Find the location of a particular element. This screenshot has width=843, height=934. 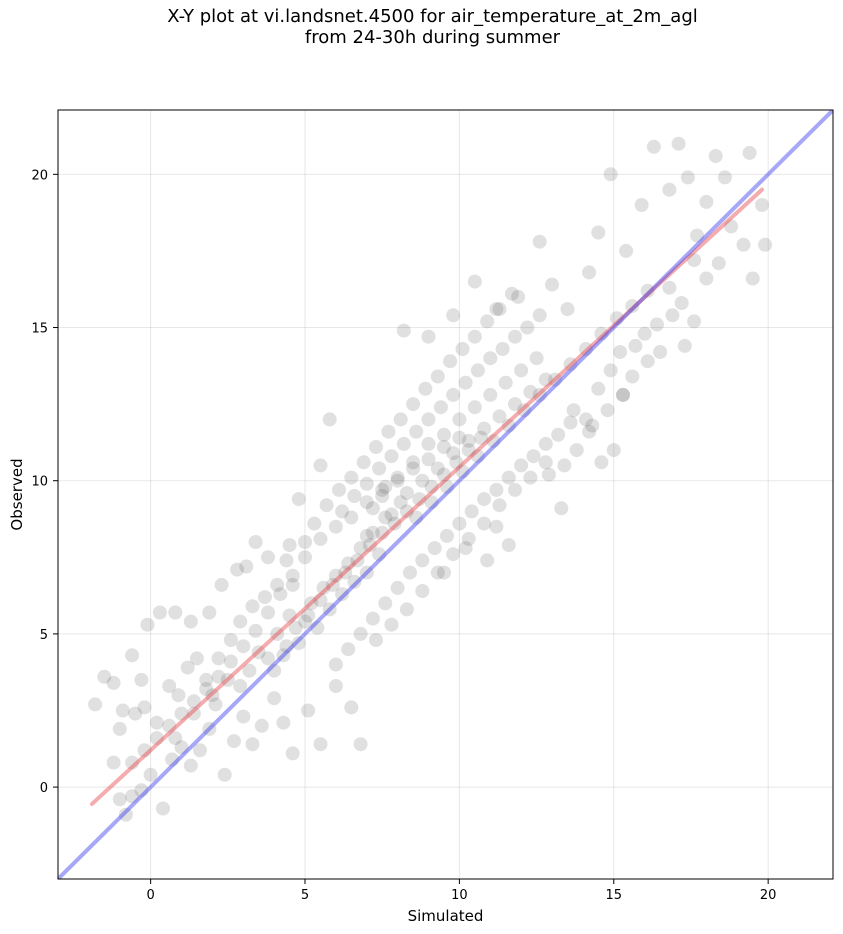

chart-title-line-2: from 24-30h during summer is located at coordinates (432, 37).